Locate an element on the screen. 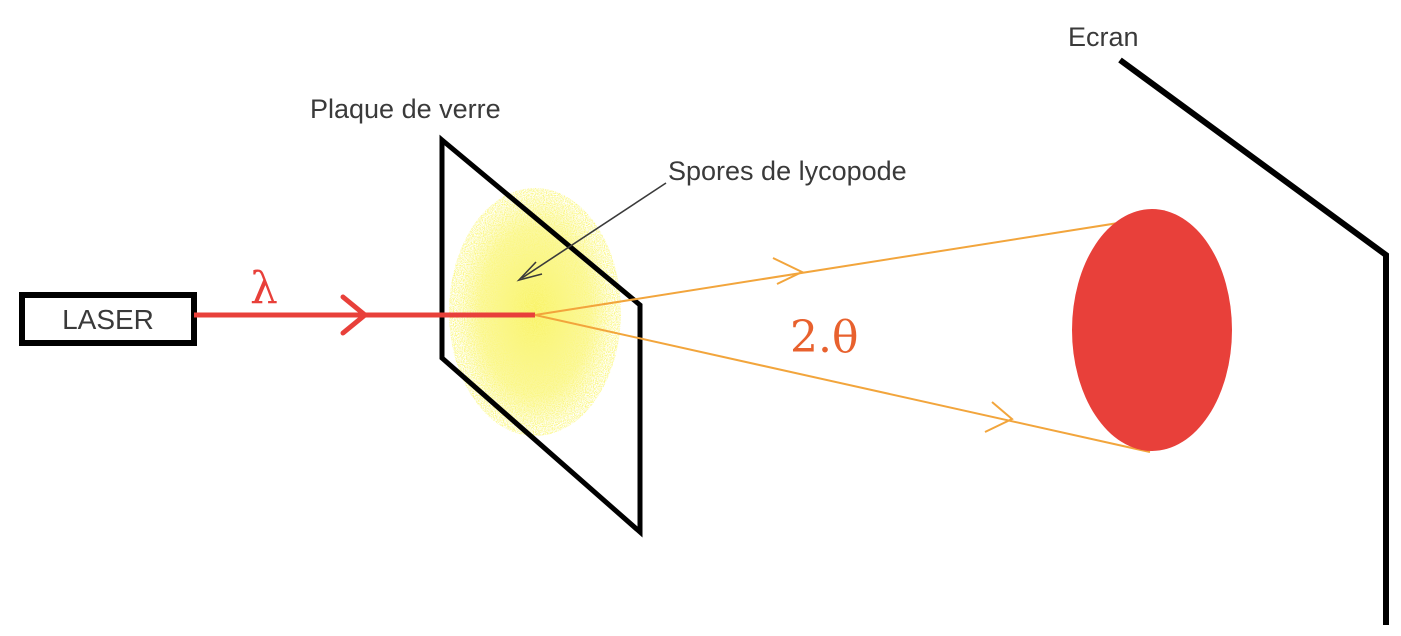  upper-ray-arrowhead is located at coordinates (787, 271).